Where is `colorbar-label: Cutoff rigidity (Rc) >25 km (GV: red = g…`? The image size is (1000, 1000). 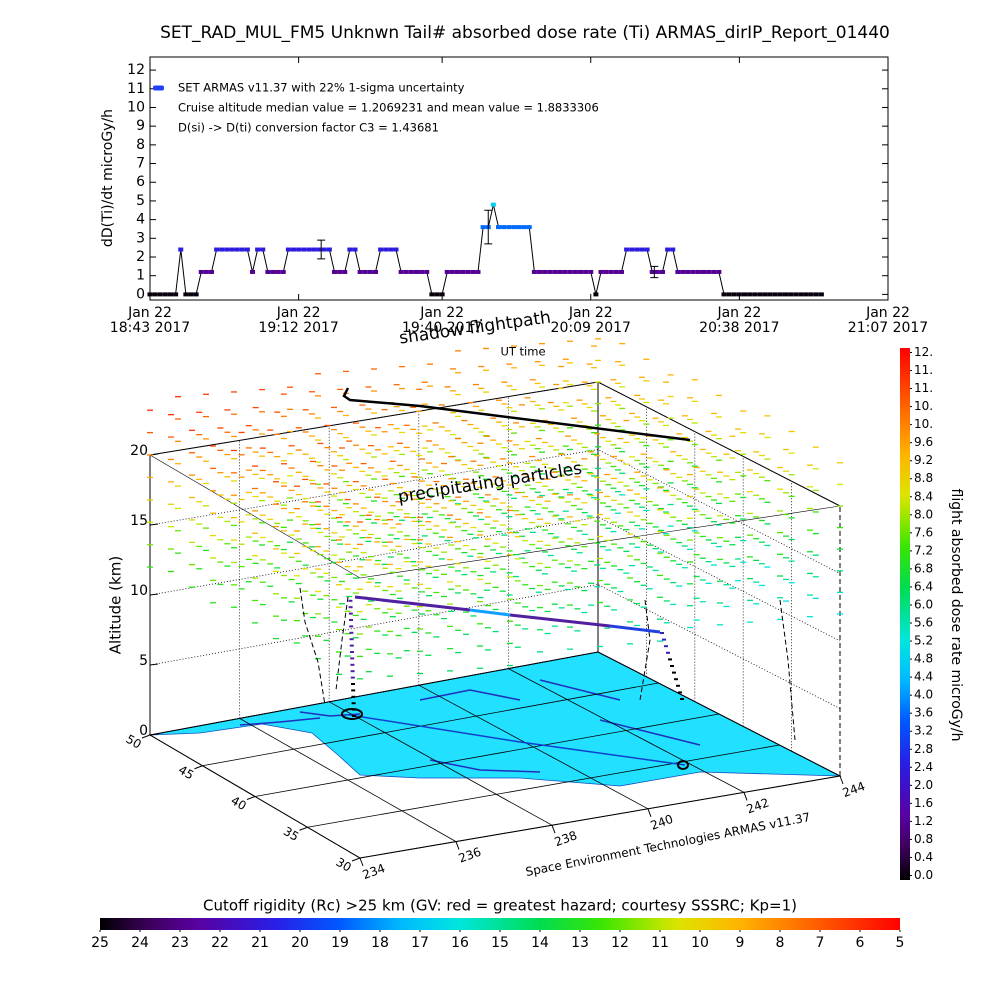
colorbar-label: Cutoff rigidity (Rc) >25 km (GV: red = g… is located at coordinates (500, 906).